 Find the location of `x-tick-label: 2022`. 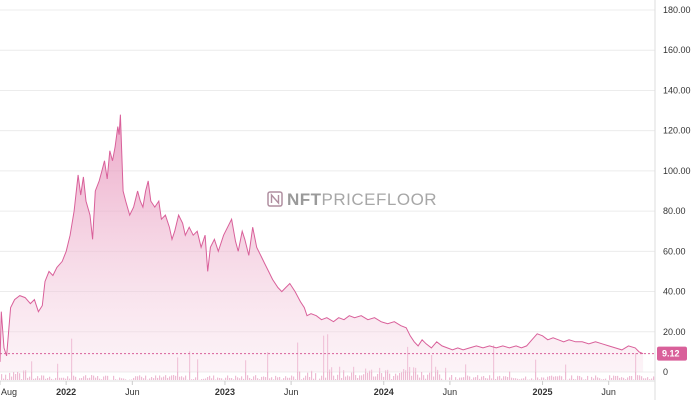

x-tick-label: 2022 is located at coordinates (66, 392).